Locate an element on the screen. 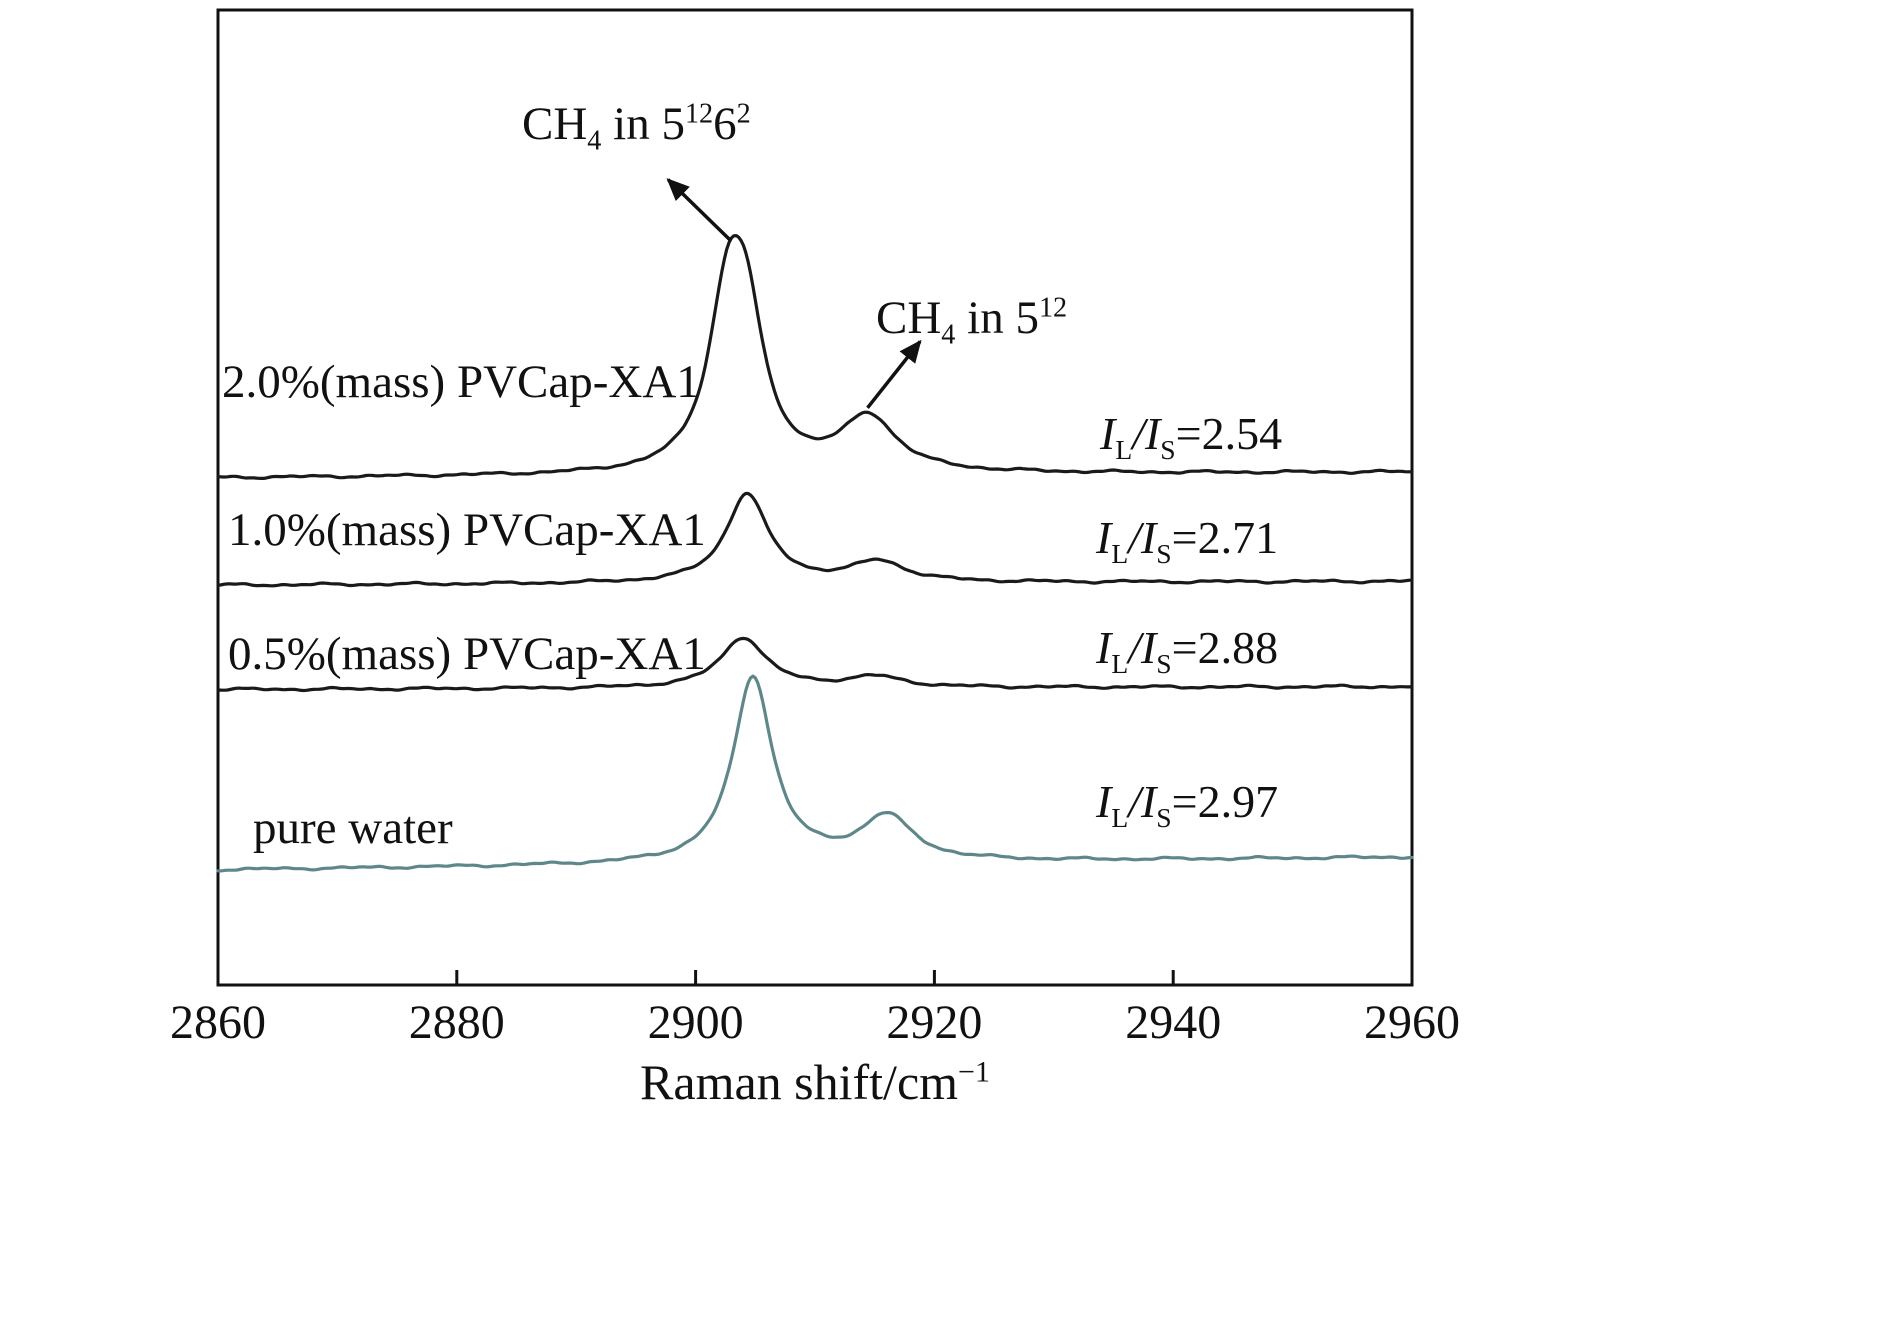  x-tick-label: 2920 is located at coordinates (934, 1022).